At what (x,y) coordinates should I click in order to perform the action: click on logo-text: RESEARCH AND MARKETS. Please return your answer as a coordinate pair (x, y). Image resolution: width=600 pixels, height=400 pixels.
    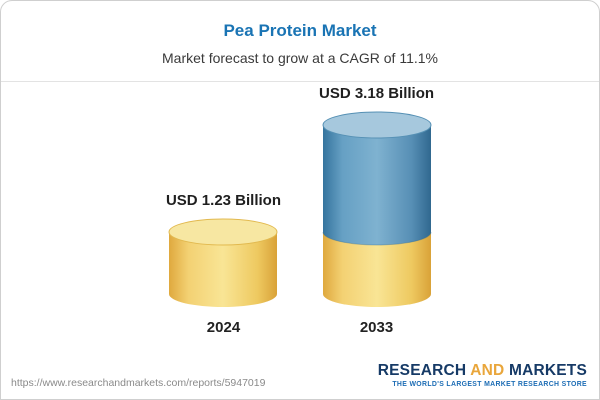
    Looking at the image, I should click on (482, 370).